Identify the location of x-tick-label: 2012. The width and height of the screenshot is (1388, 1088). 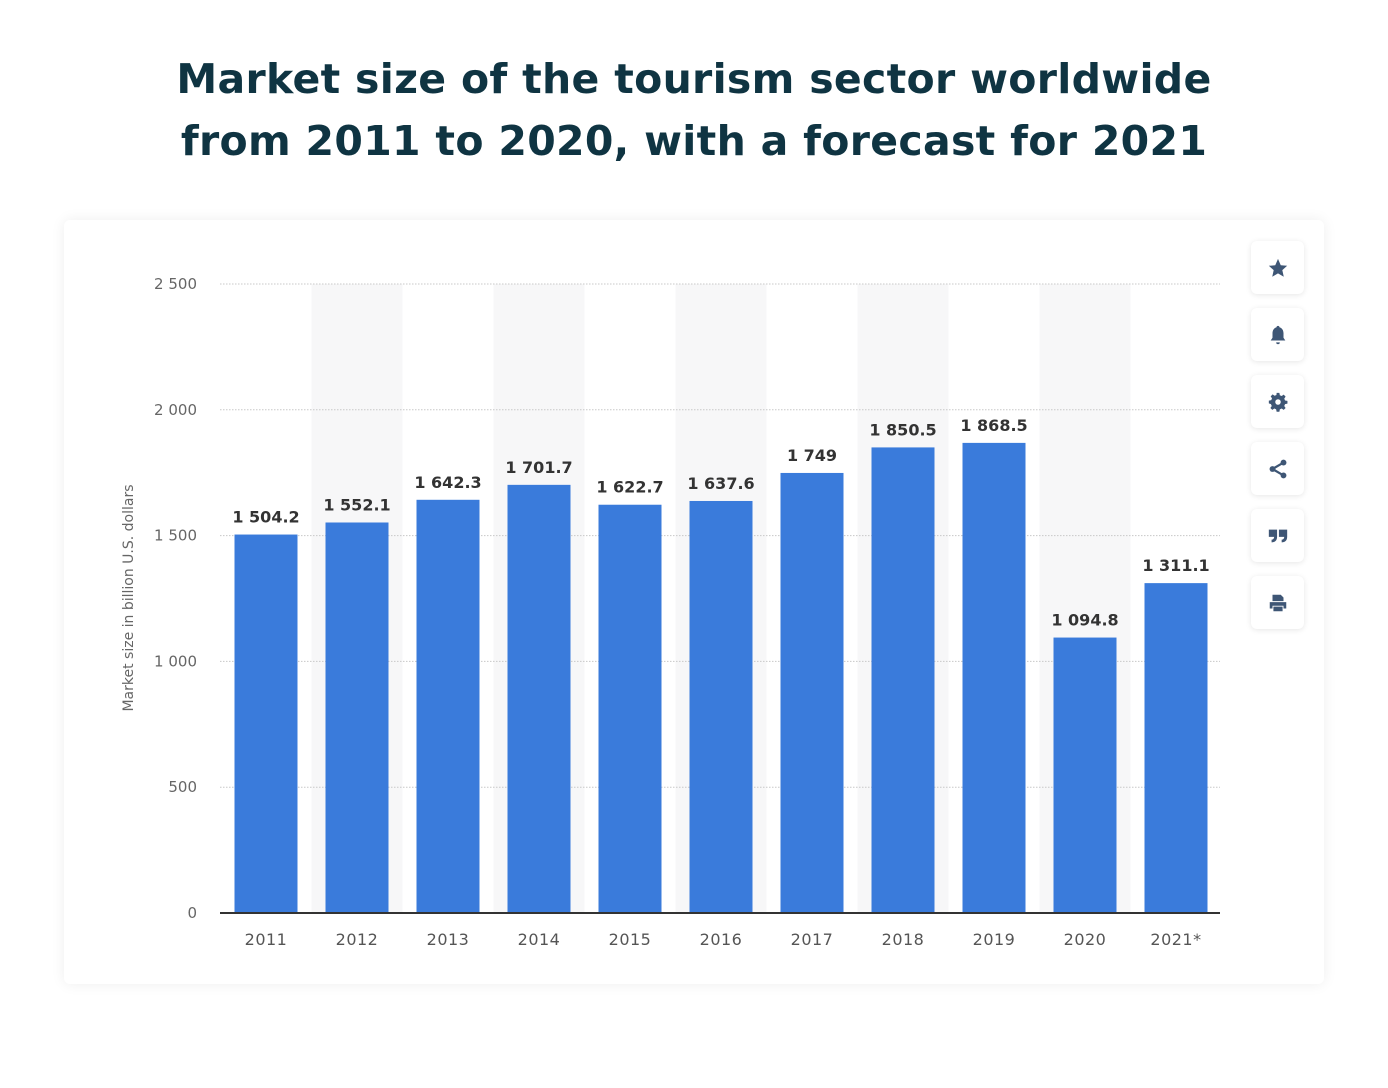
(357, 939).